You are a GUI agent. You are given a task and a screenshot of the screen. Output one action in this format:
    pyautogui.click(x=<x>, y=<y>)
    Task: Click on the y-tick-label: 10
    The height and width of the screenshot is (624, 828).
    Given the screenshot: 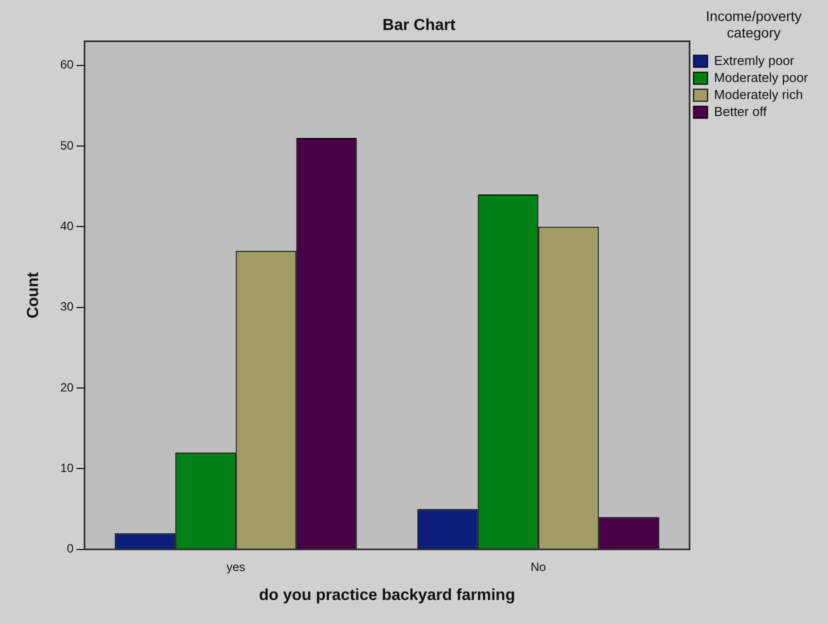 What is the action you would take?
    pyautogui.click(x=67, y=468)
    